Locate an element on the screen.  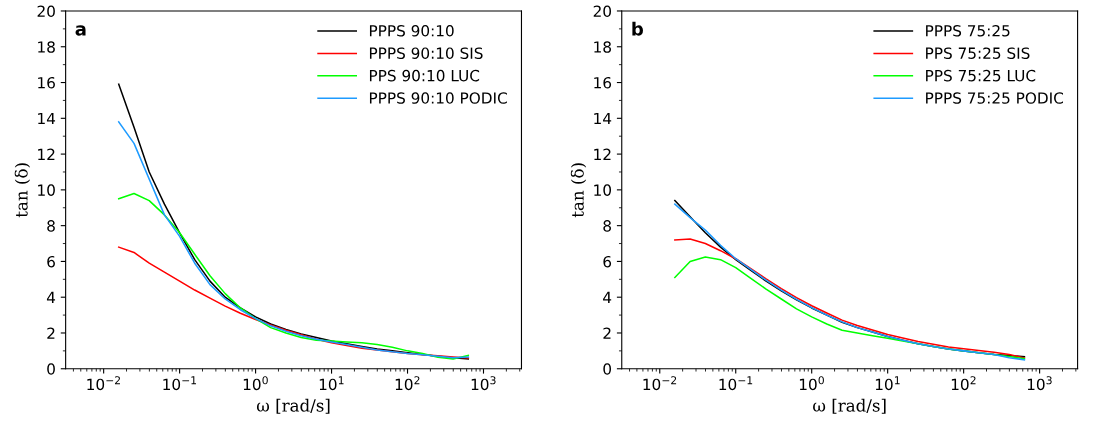
legend-label: PPPS 90:10 SIS is located at coordinates (426, 53).